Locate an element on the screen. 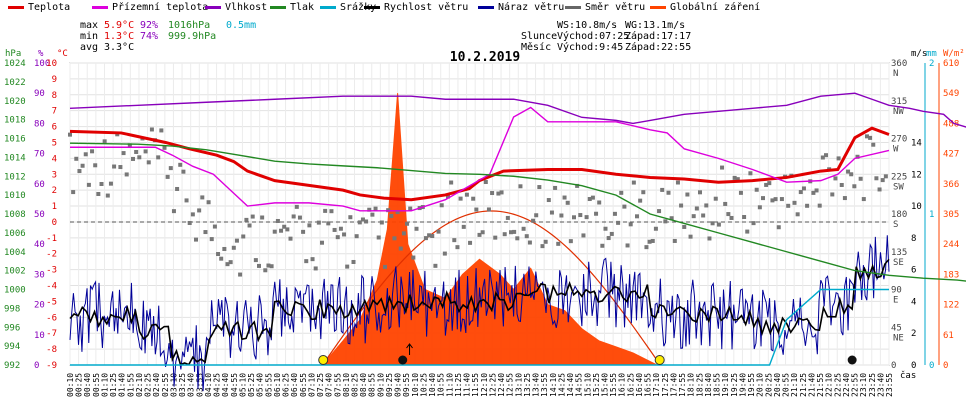  info-moon-label: Měsíc is located at coordinates (536, 47).